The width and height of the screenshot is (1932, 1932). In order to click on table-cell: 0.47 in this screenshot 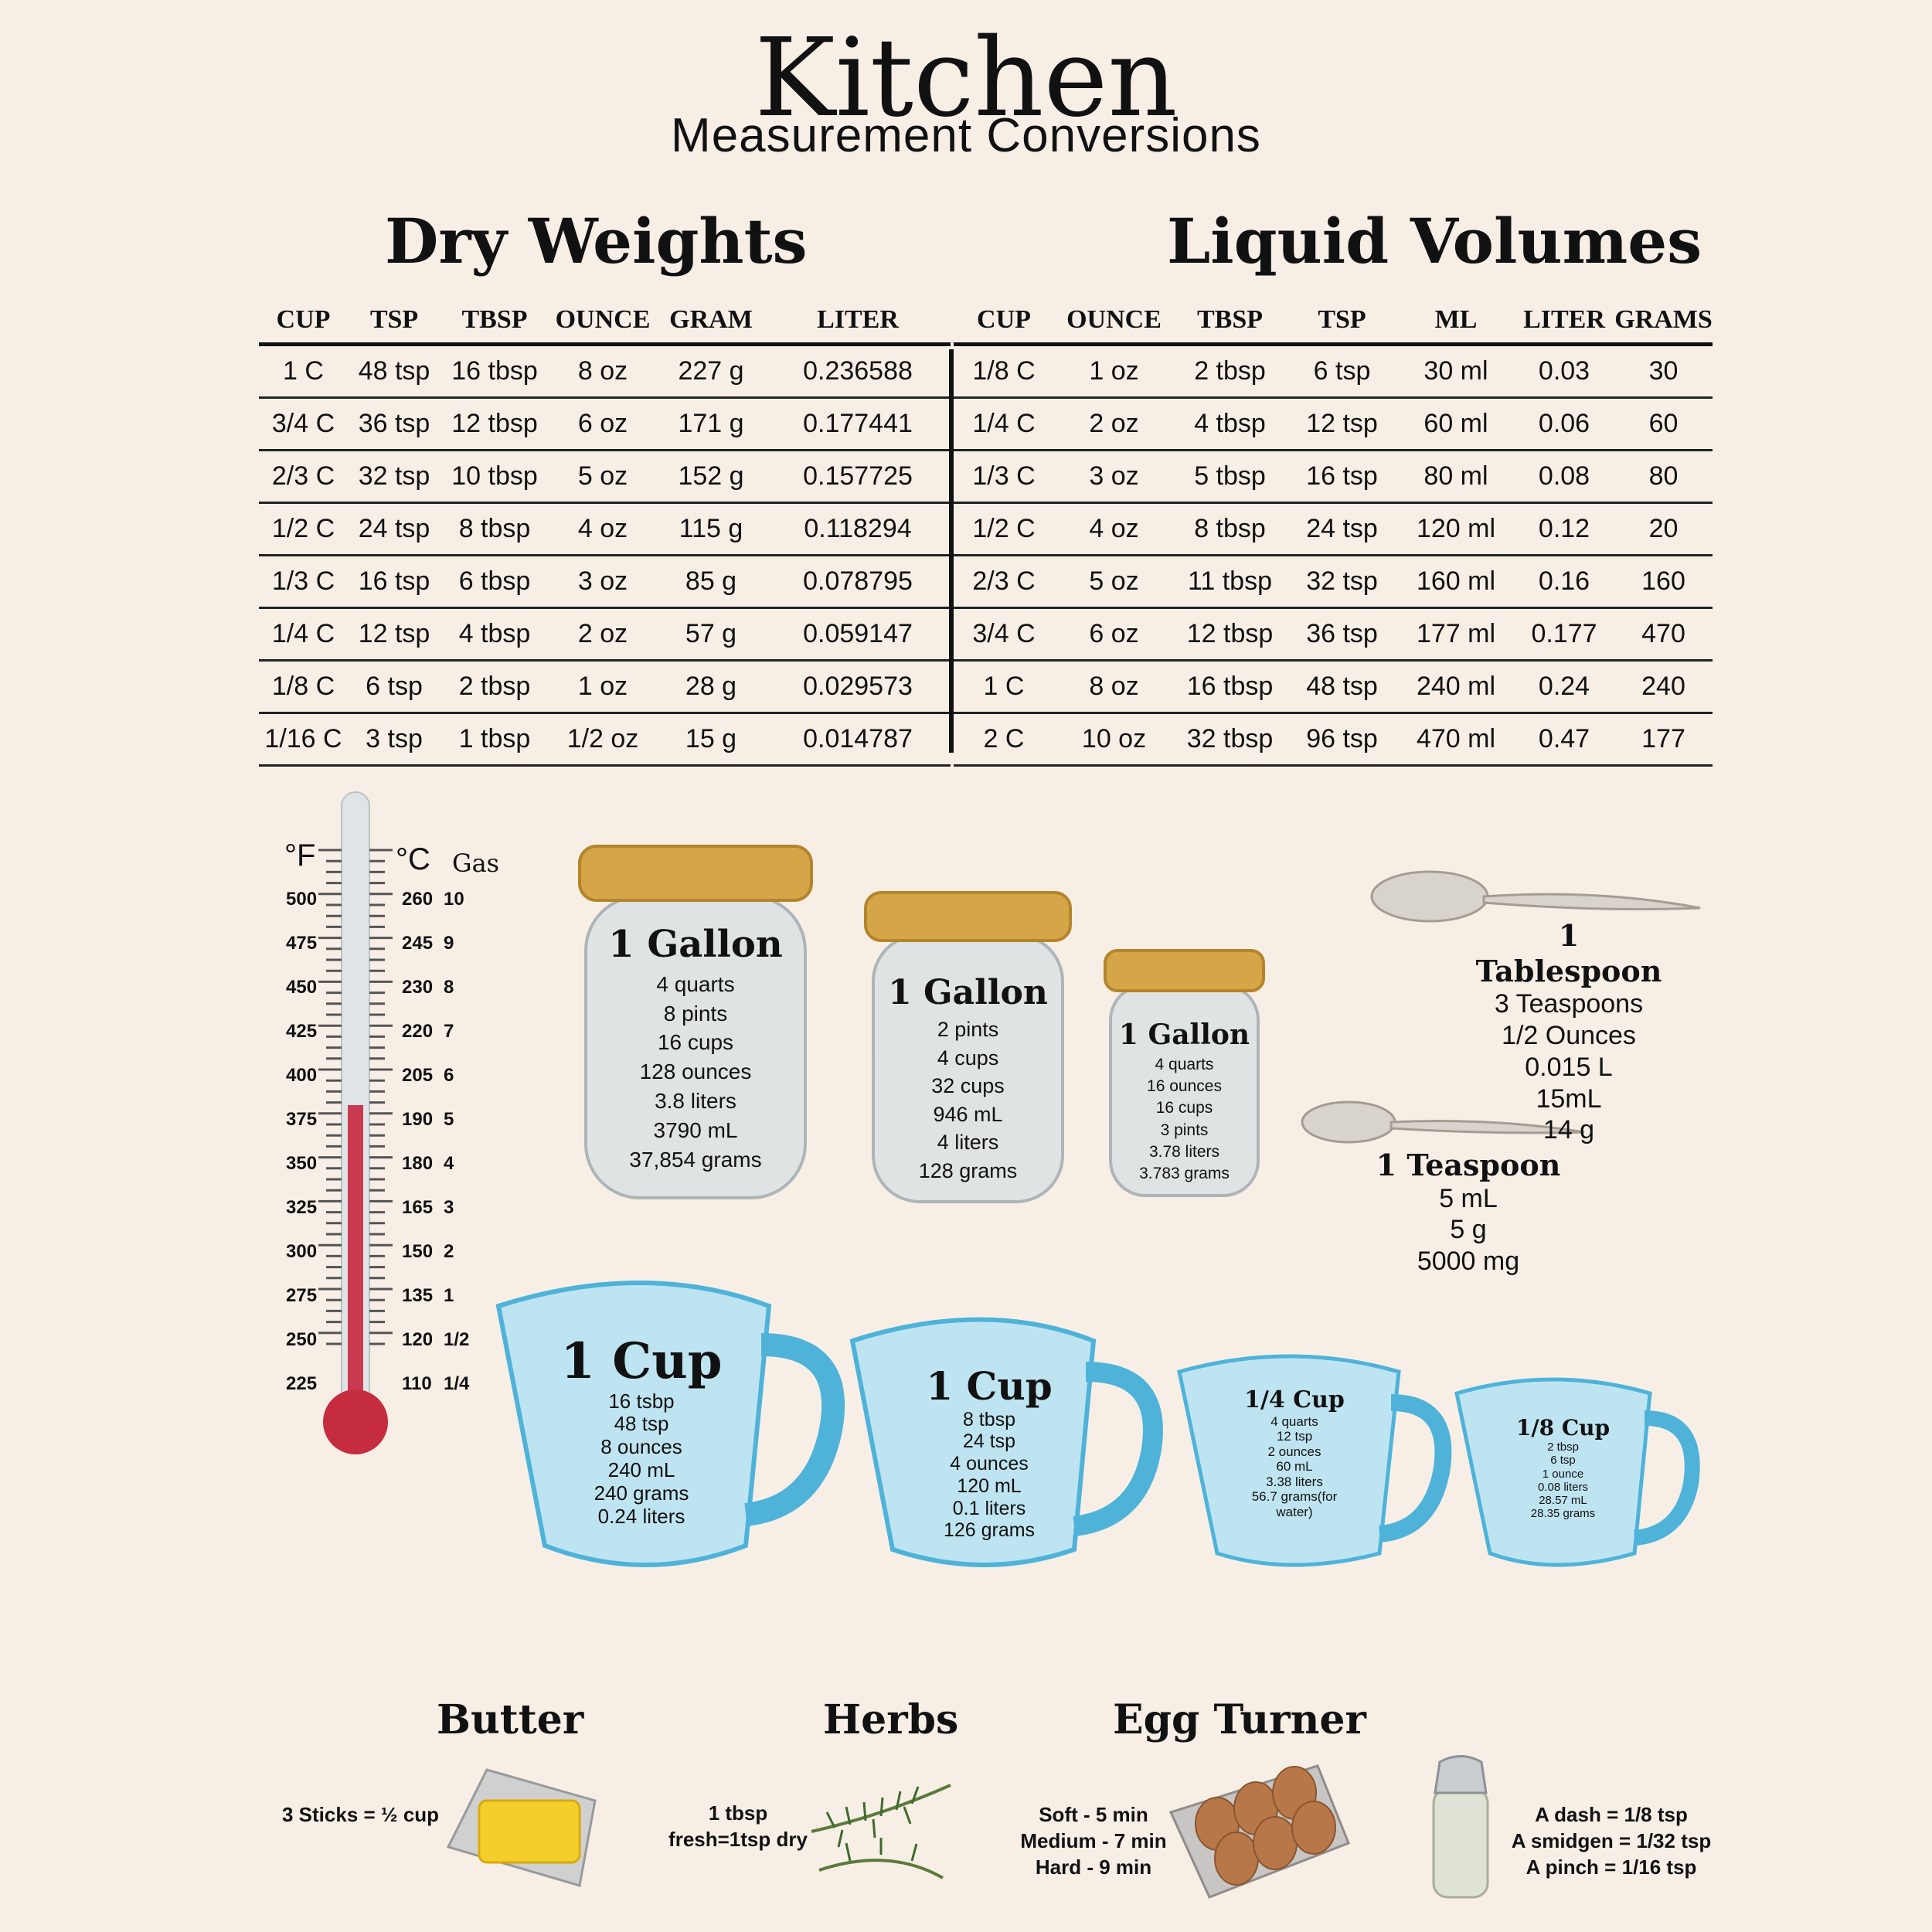, I will do `click(1564, 740)`.